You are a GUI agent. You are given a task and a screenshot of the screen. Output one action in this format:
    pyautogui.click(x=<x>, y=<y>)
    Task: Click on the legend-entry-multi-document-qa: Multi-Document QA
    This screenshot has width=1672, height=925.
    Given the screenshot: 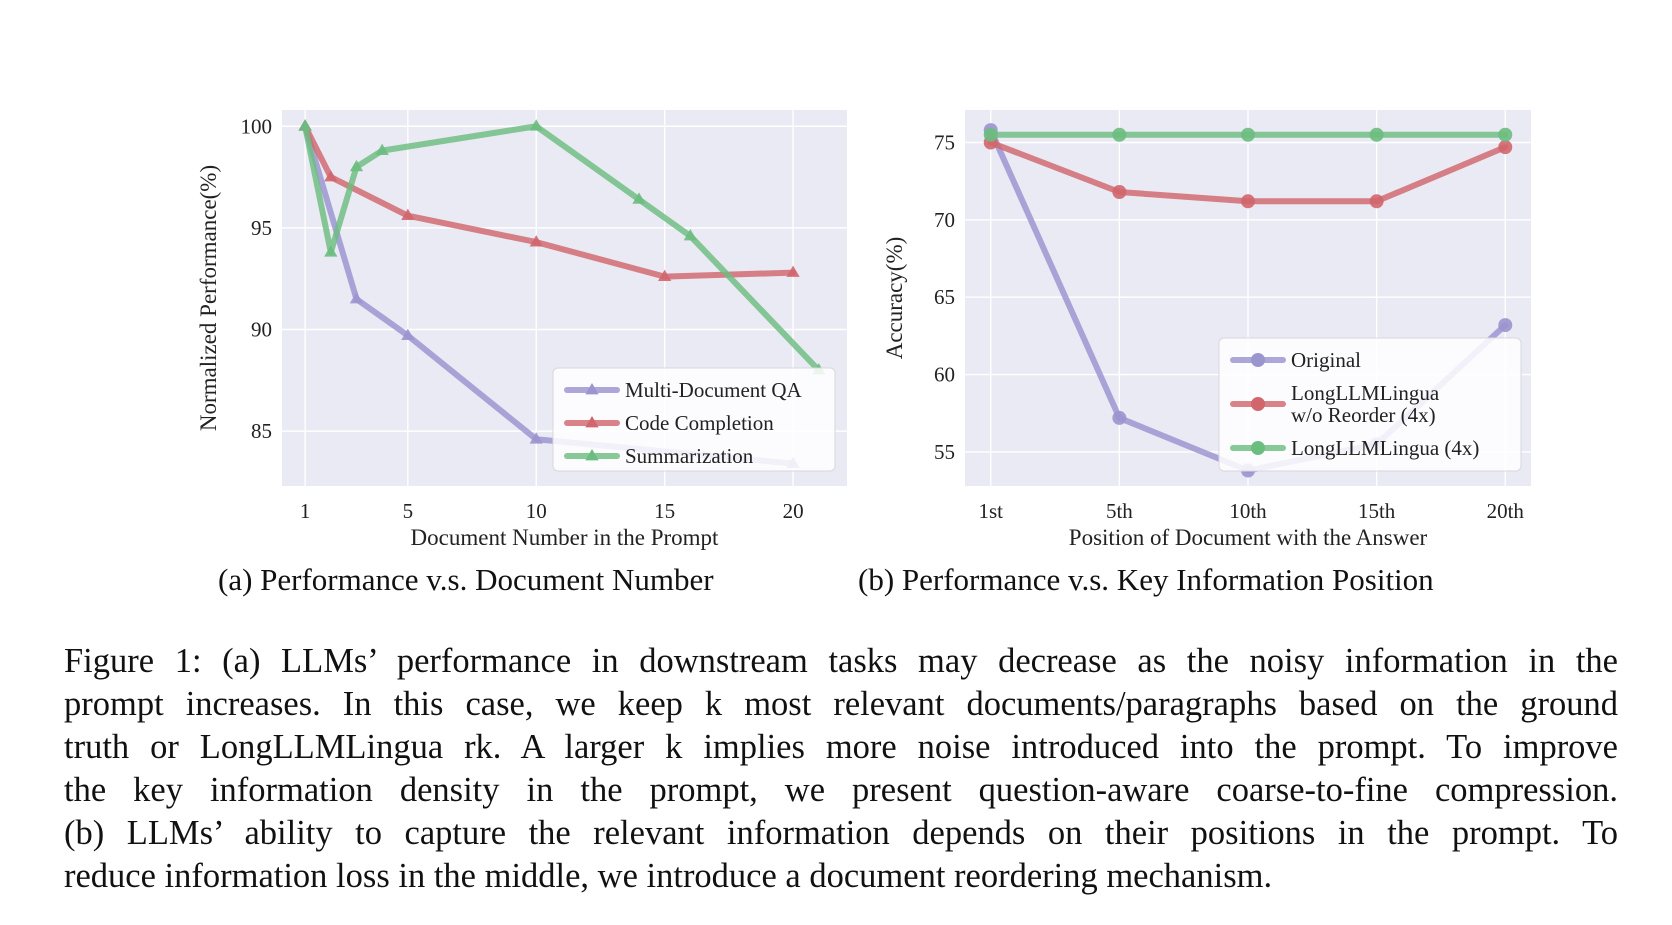 What is the action you would take?
    pyautogui.click(x=683, y=390)
    